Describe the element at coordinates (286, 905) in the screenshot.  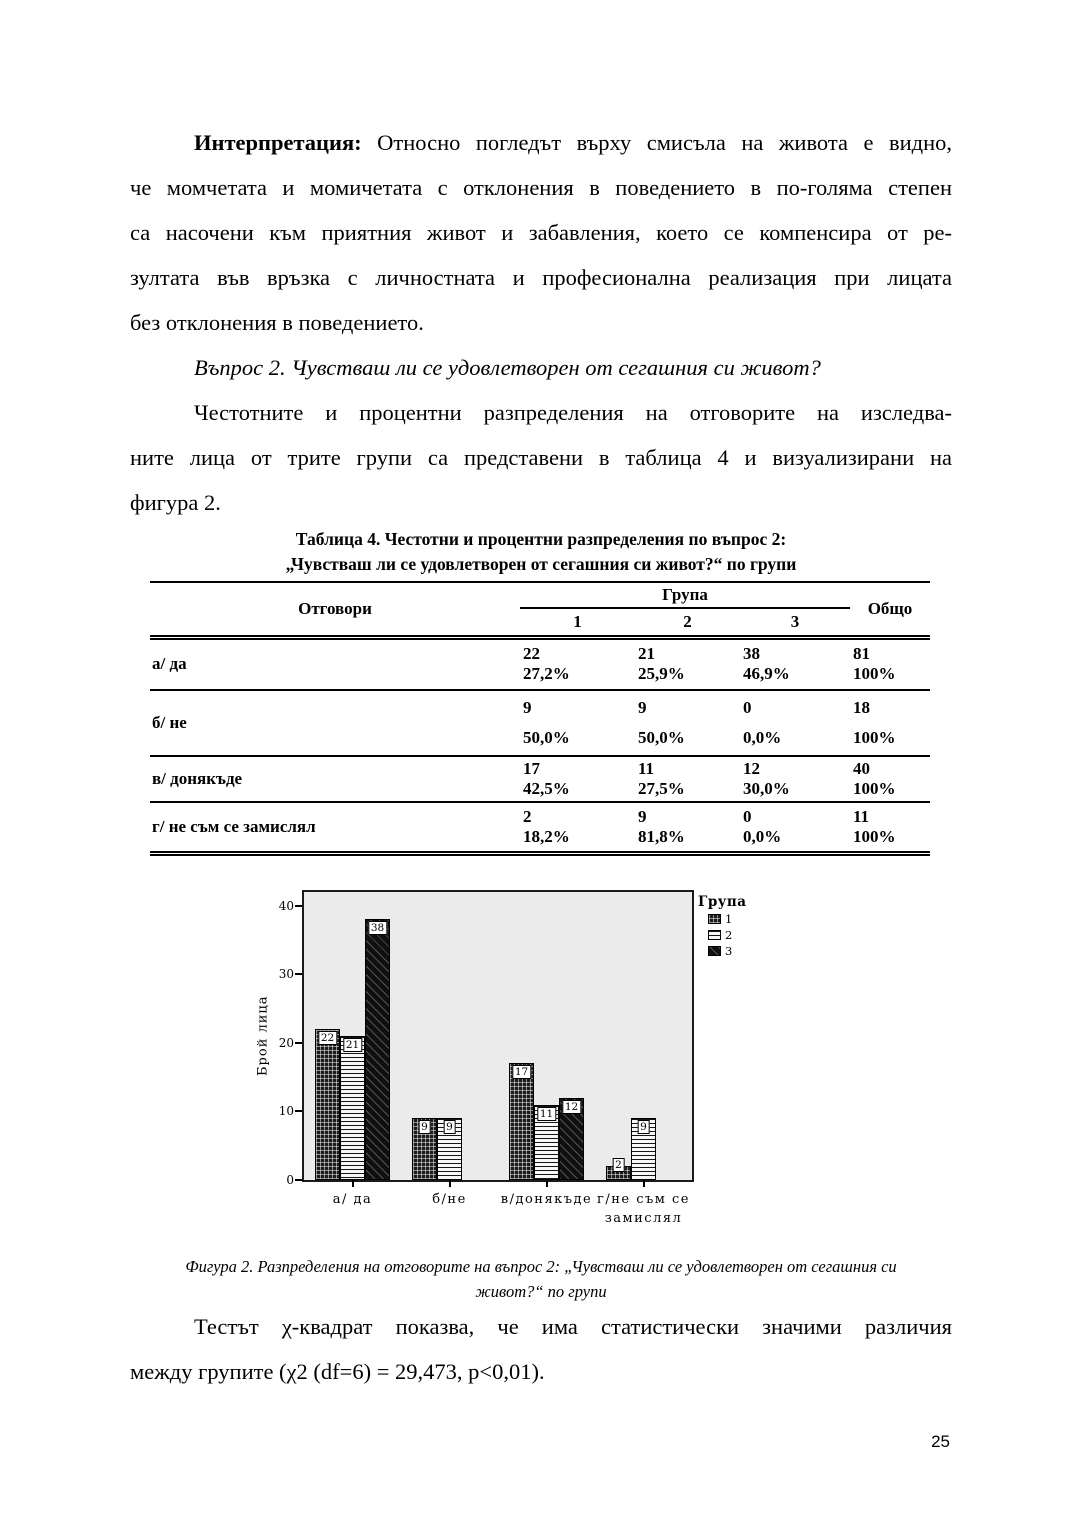
I see `y-tick-label: 40` at that location.